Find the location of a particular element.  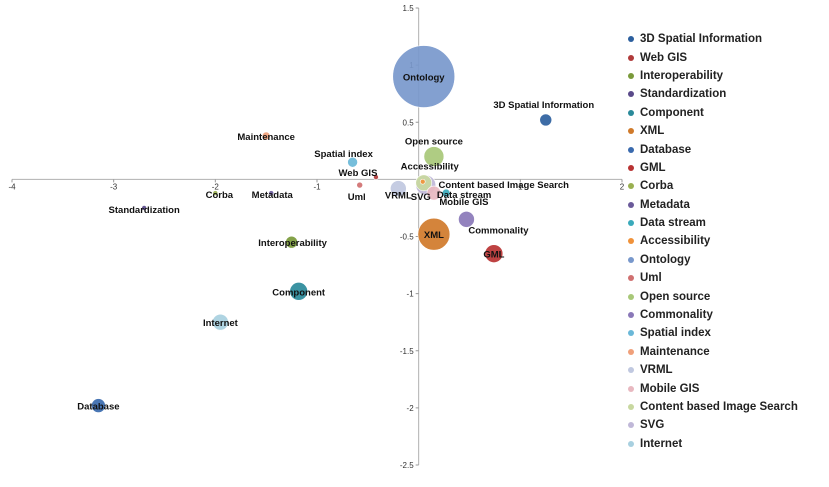

legend-item-ontology: Ontology is located at coordinates (713, 260).